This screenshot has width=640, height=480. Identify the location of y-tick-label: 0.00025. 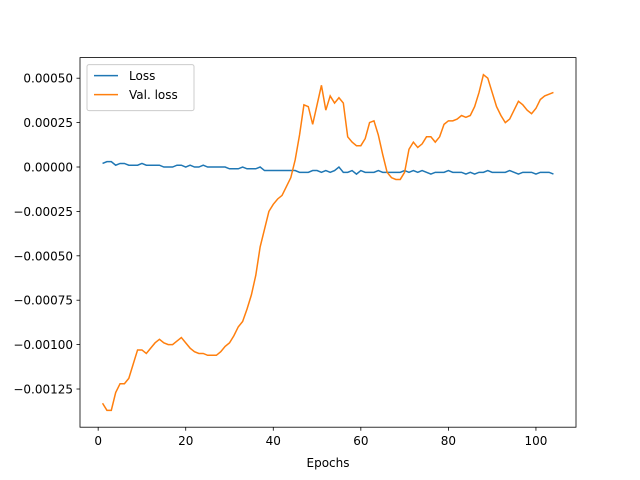
(48, 123).